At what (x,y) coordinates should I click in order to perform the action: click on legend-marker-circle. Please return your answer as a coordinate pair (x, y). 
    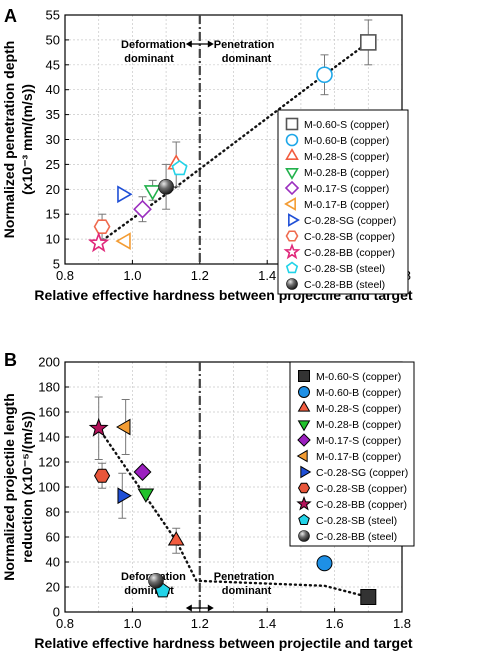
    Looking at the image, I should click on (292, 140).